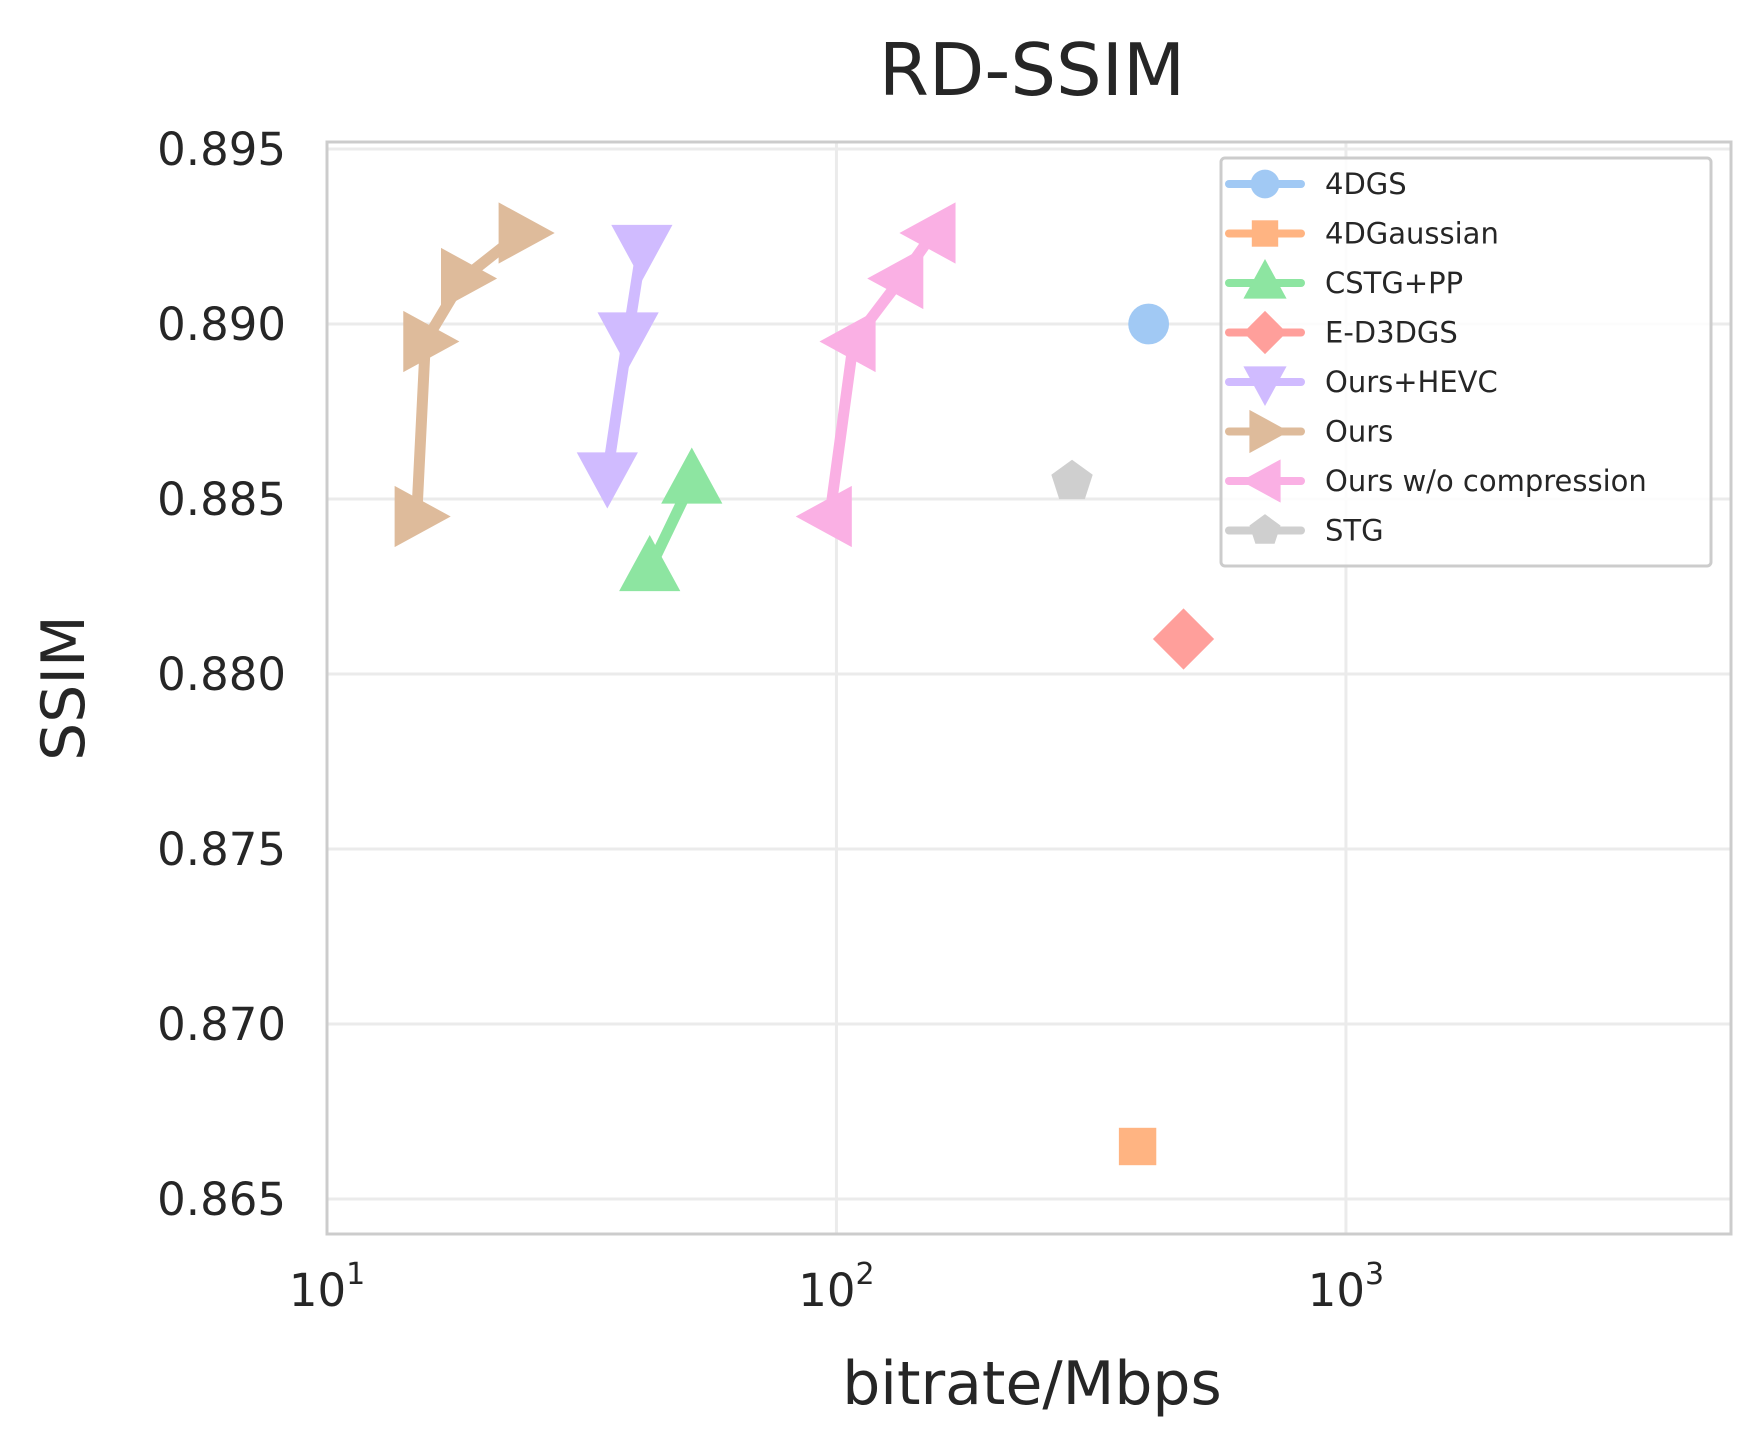  Describe the element at coordinates (221, 149) in the screenshot. I see `y-tick-label: 0.895` at that location.